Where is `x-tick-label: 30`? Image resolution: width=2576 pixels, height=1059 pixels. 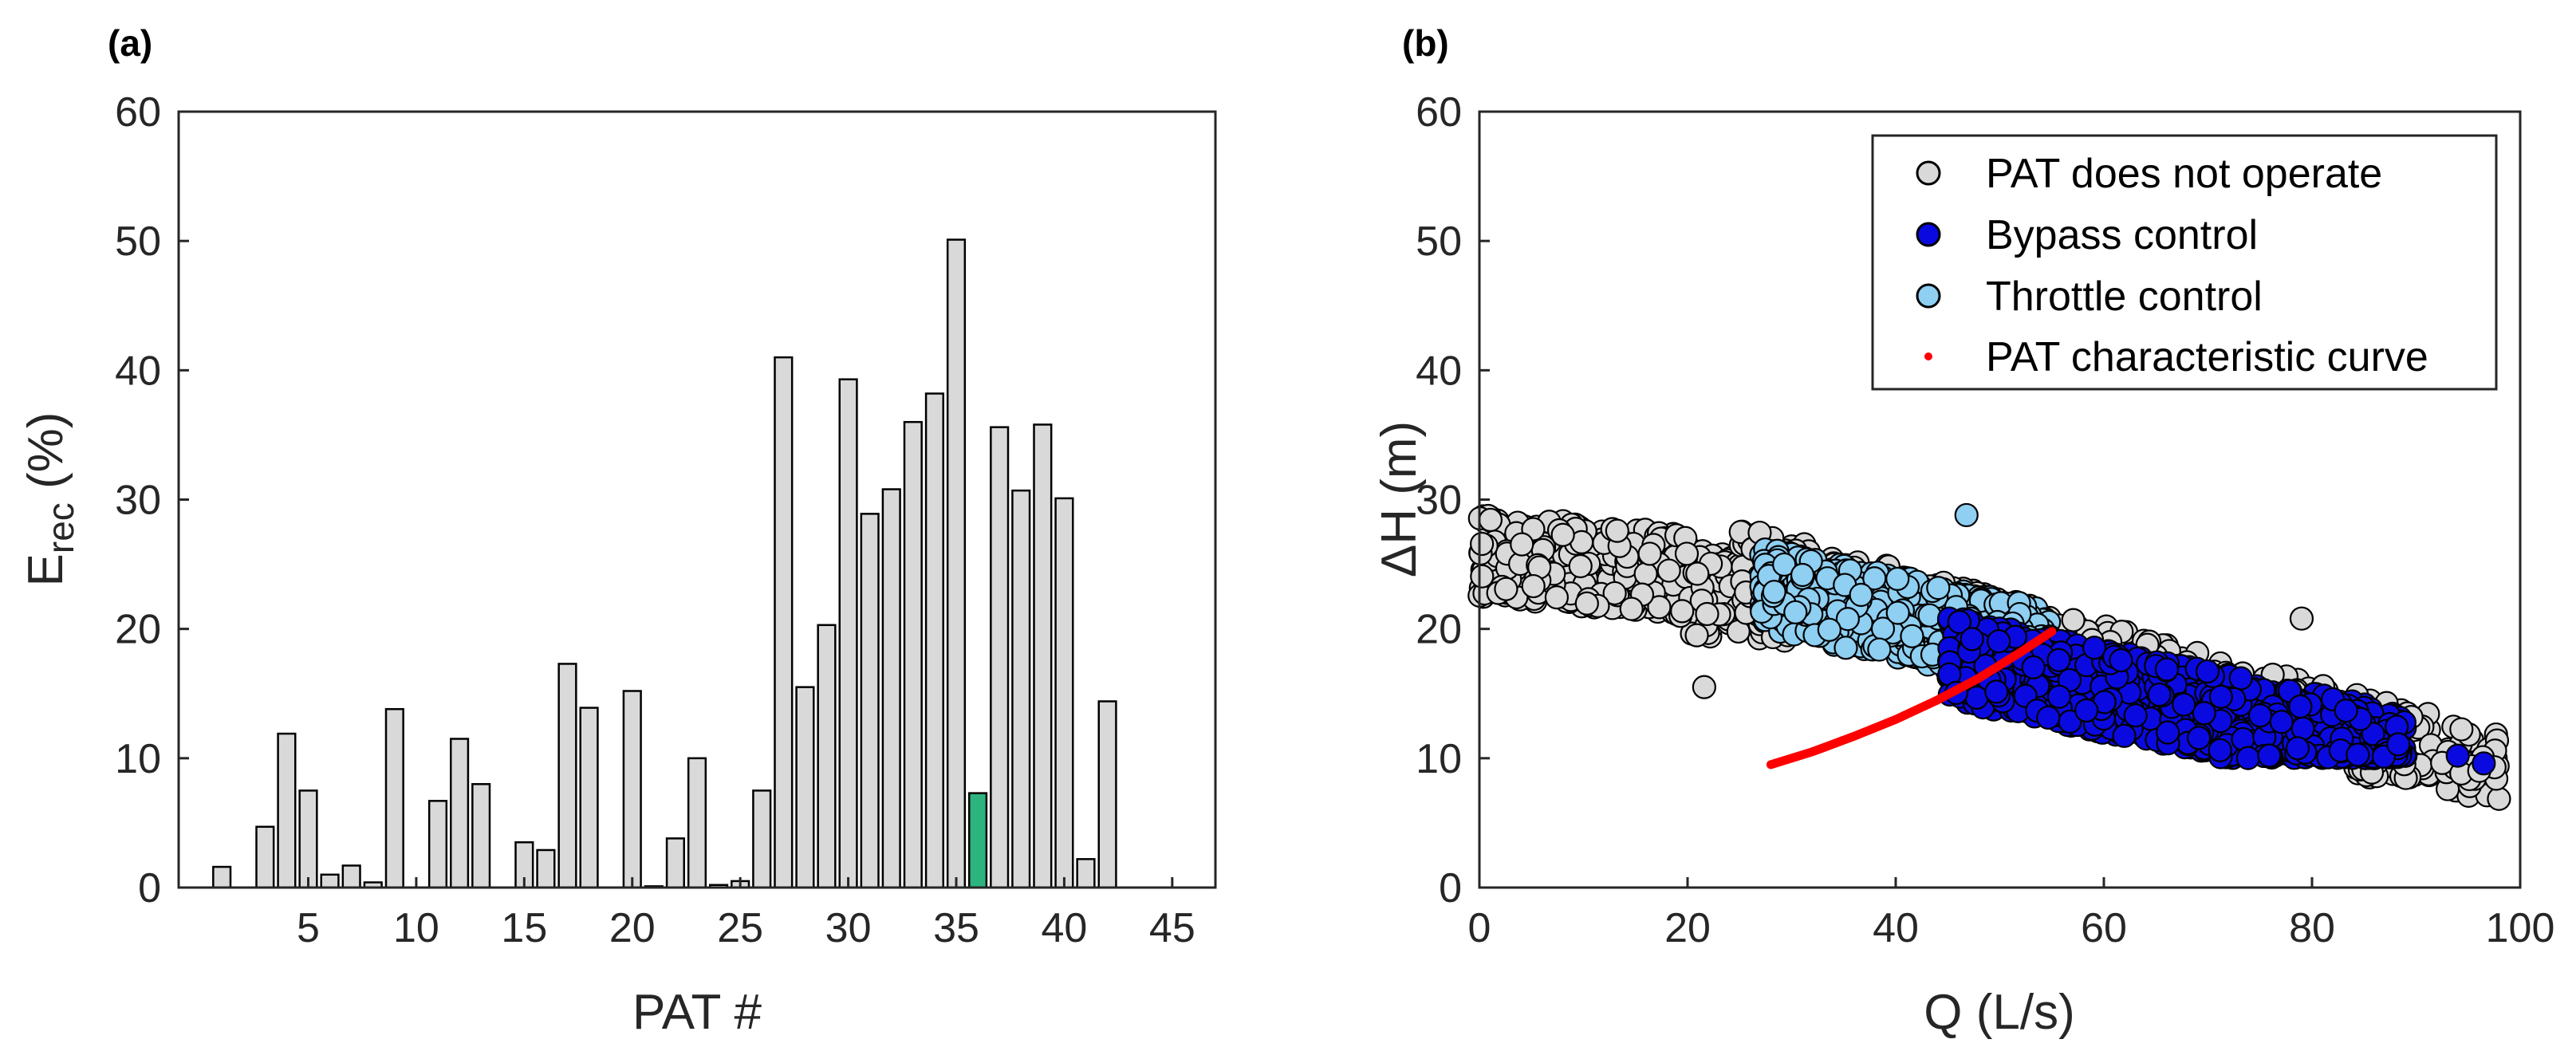 x-tick-label: 30 is located at coordinates (848, 928).